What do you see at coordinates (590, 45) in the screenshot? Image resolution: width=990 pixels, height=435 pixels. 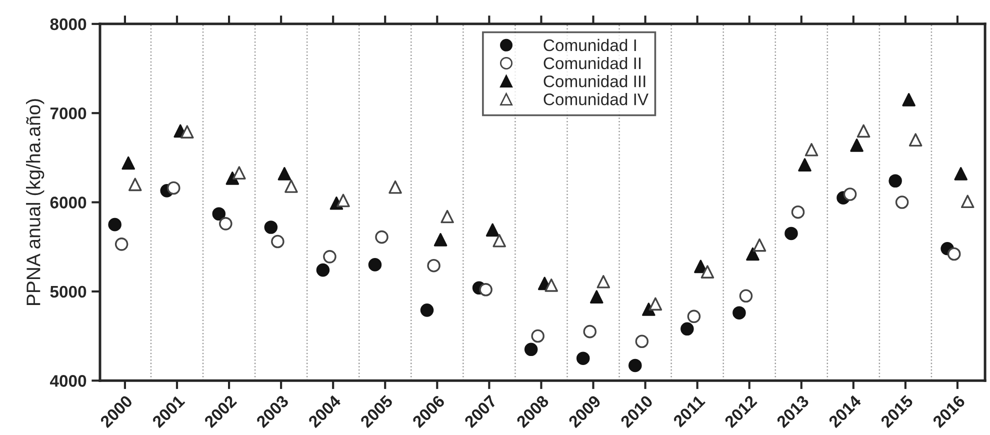 I see `legend-label: Comunidad I` at bounding box center [590, 45].